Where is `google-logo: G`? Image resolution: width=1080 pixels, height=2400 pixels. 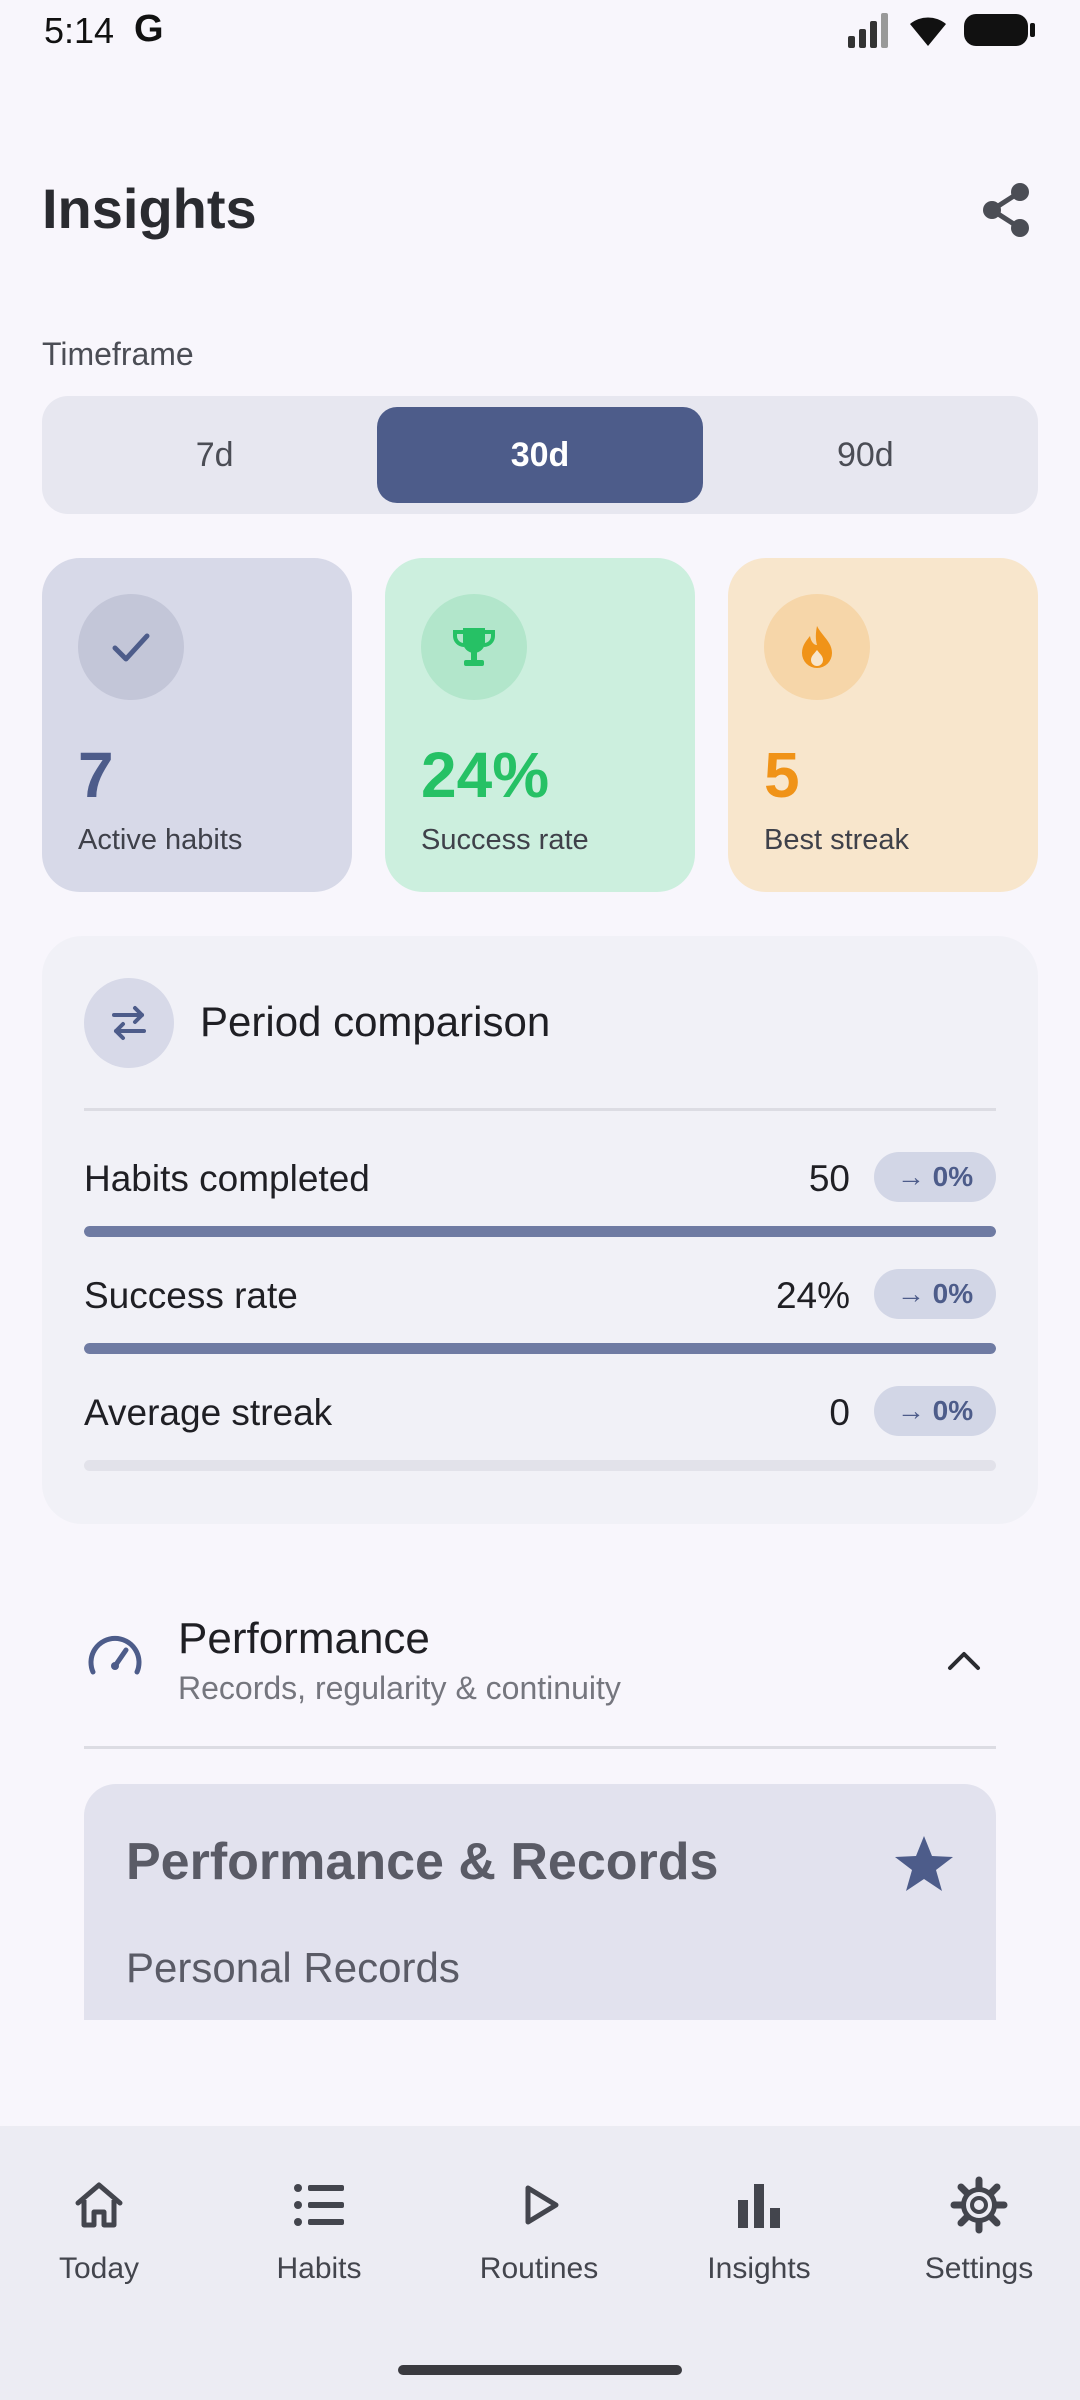 google-logo: G is located at coordinates (149, 29).